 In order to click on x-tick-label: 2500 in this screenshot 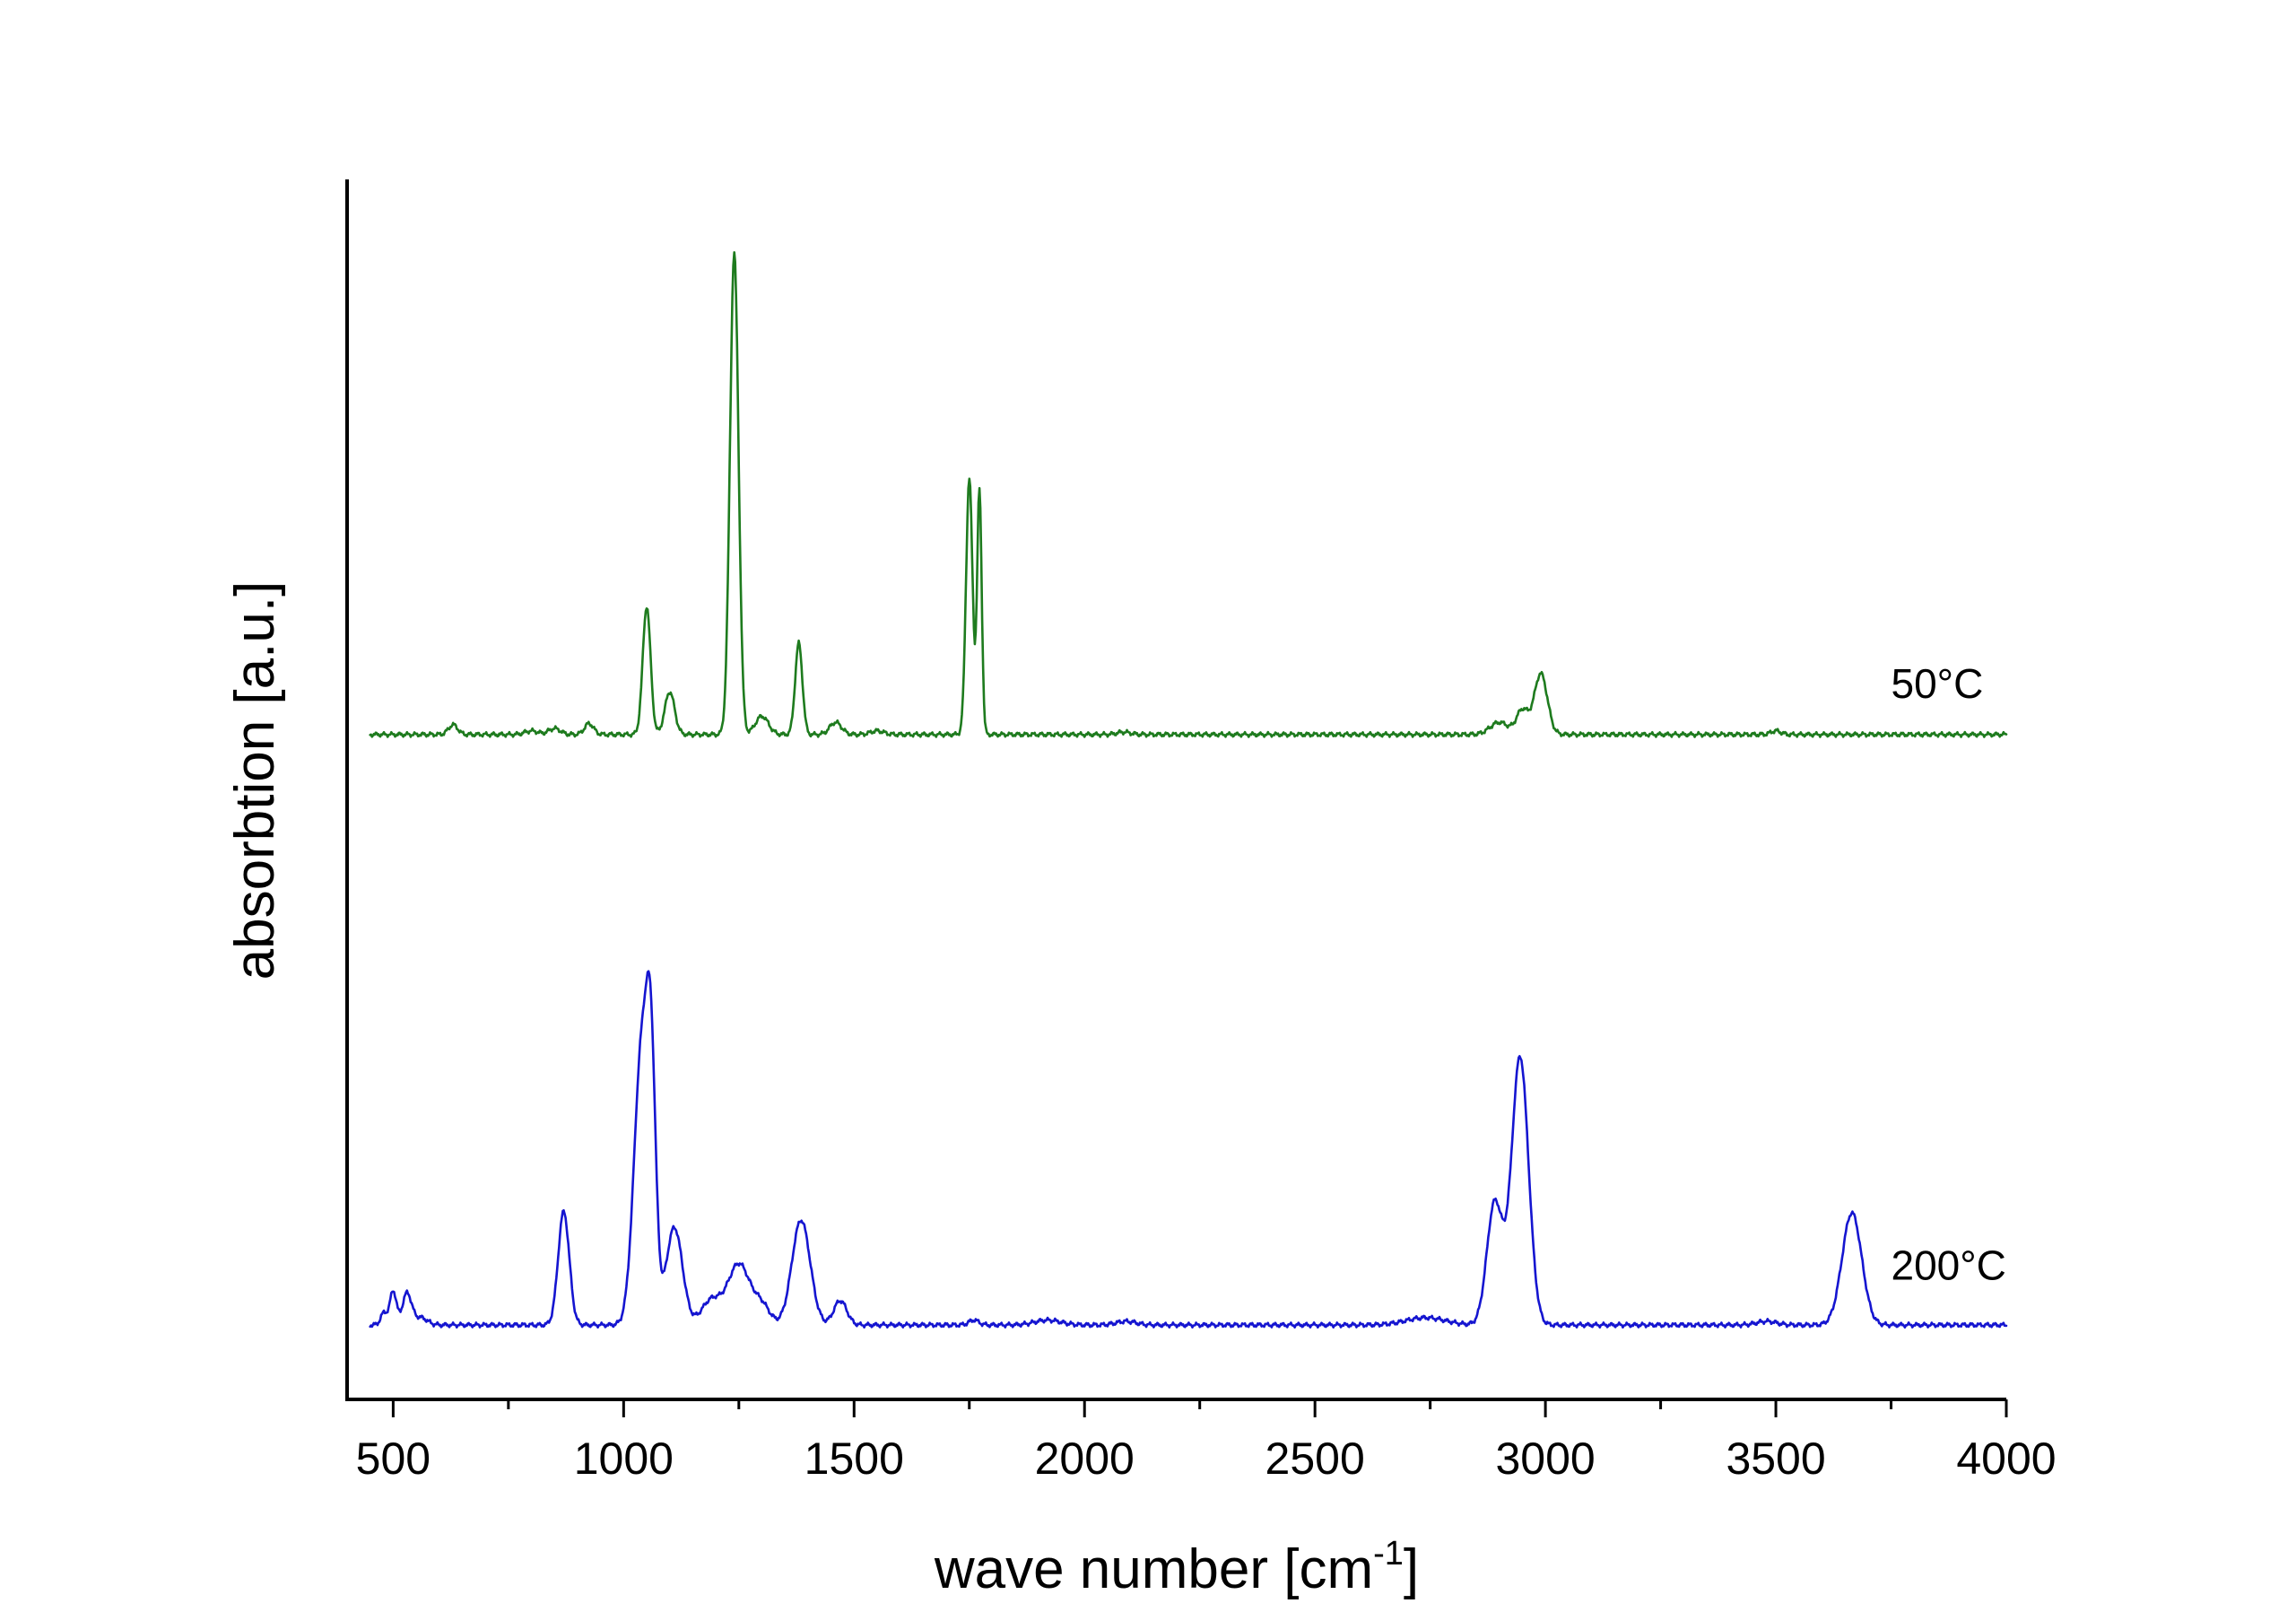, I will do `click(1315, 1458)`.